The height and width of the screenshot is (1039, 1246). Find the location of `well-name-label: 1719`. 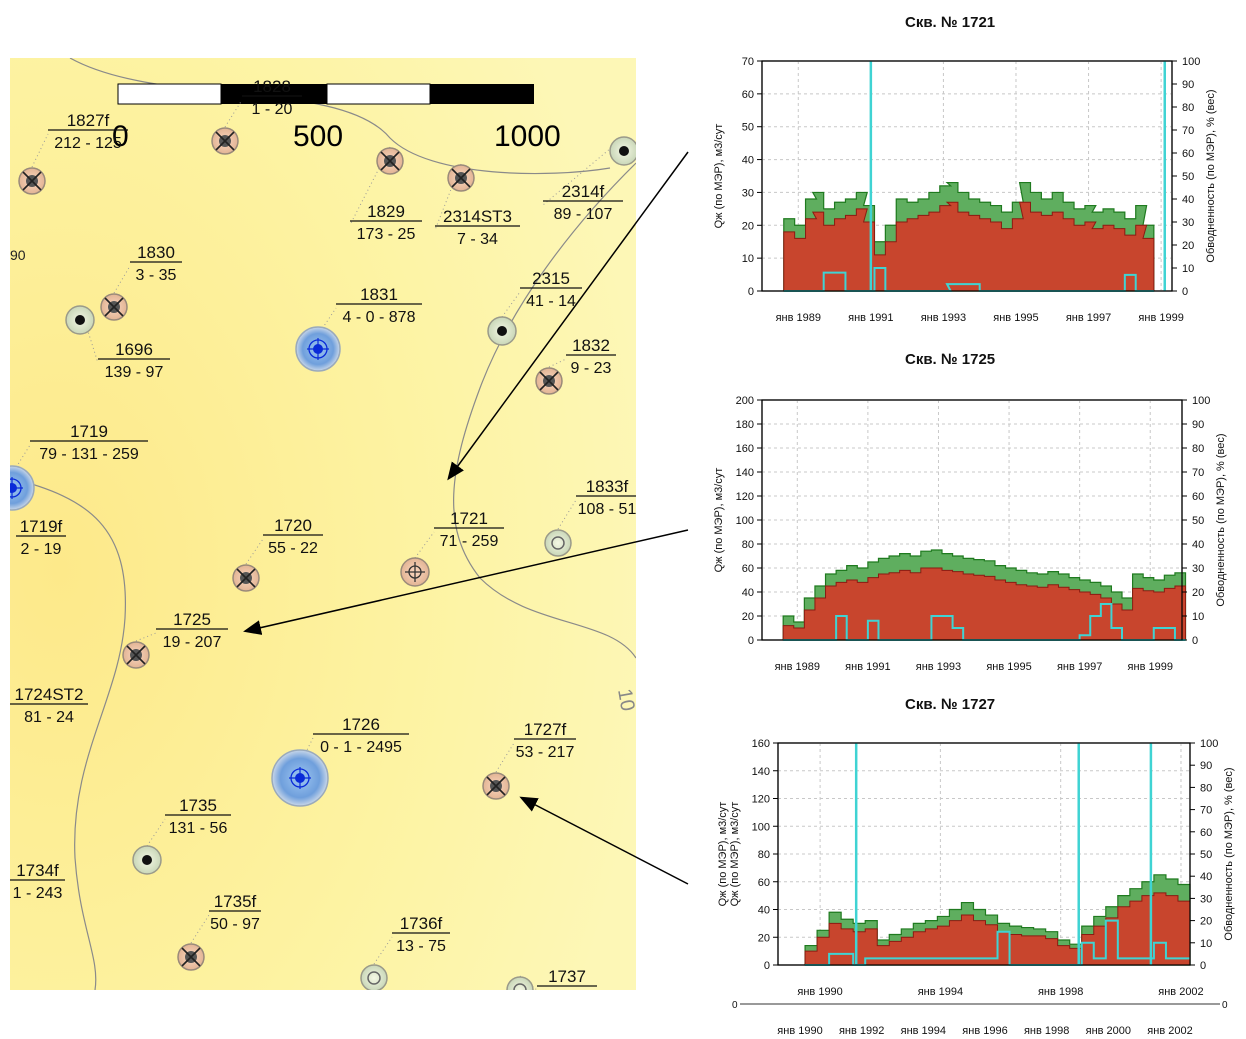

well-name-label: 1719 is located at coordinates (89, 431).